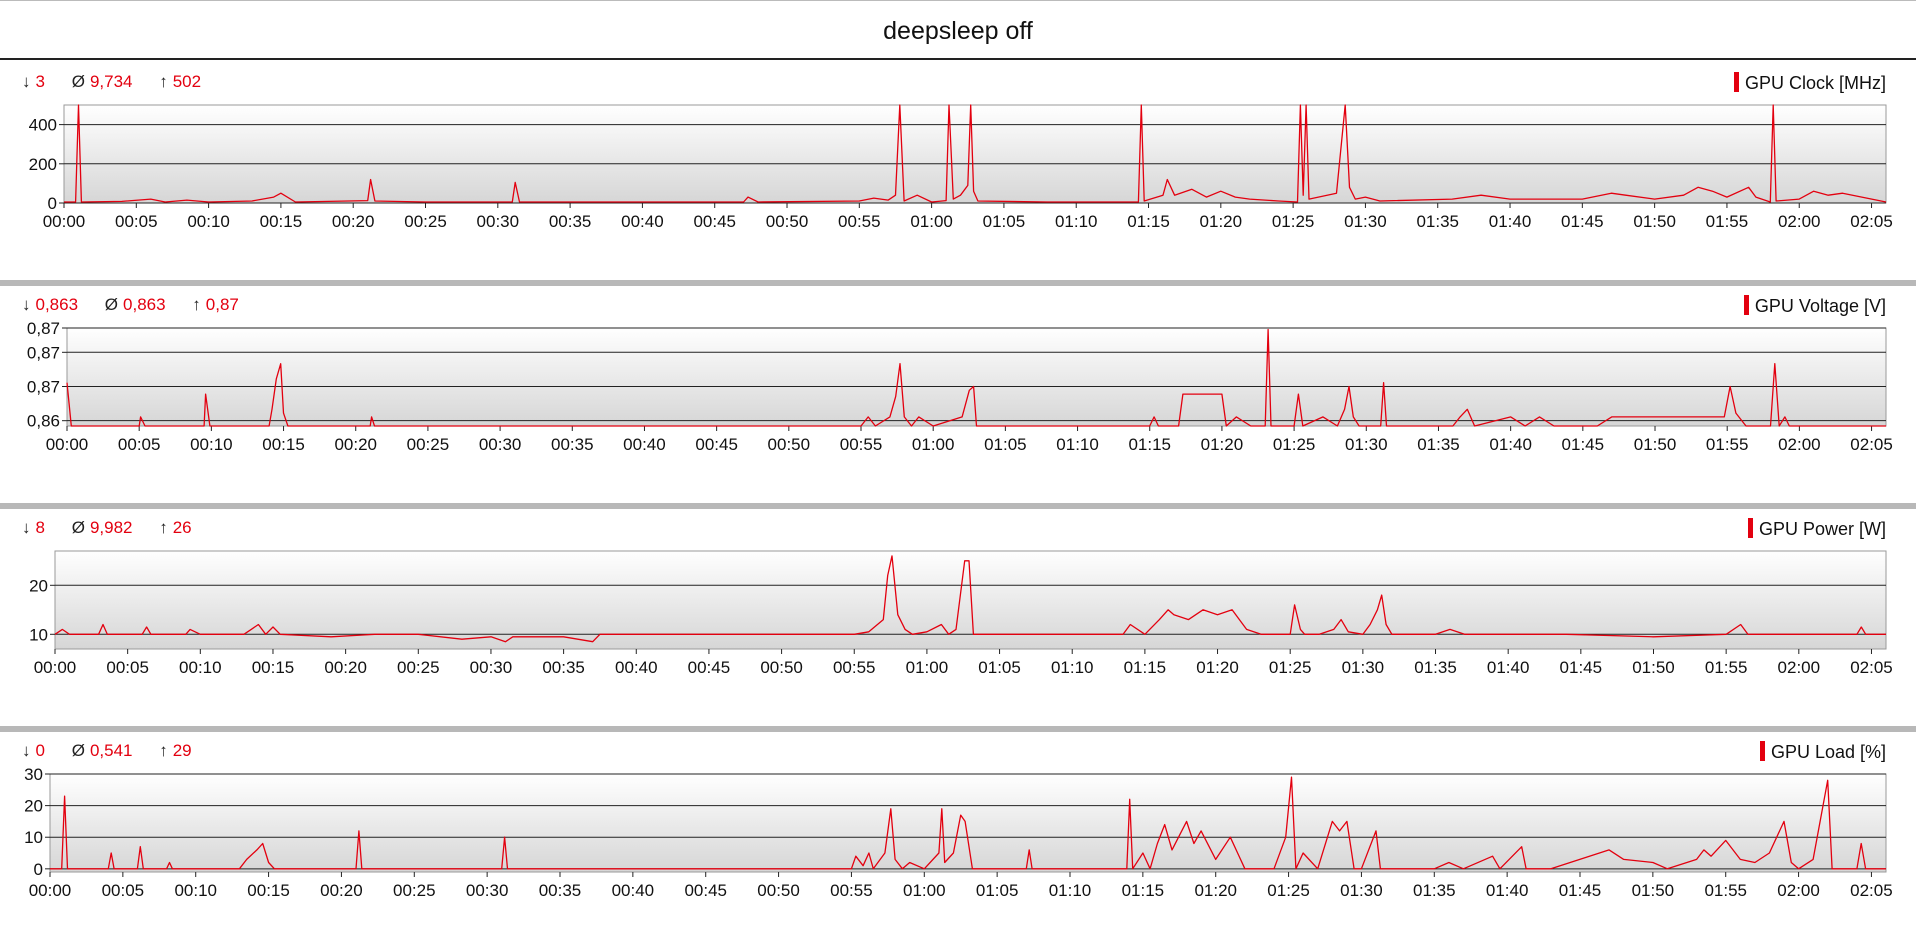  I want to click on stats-row: ↓ 0,863 Ø 0,863 ↑ 0,87, so click(141, 305).